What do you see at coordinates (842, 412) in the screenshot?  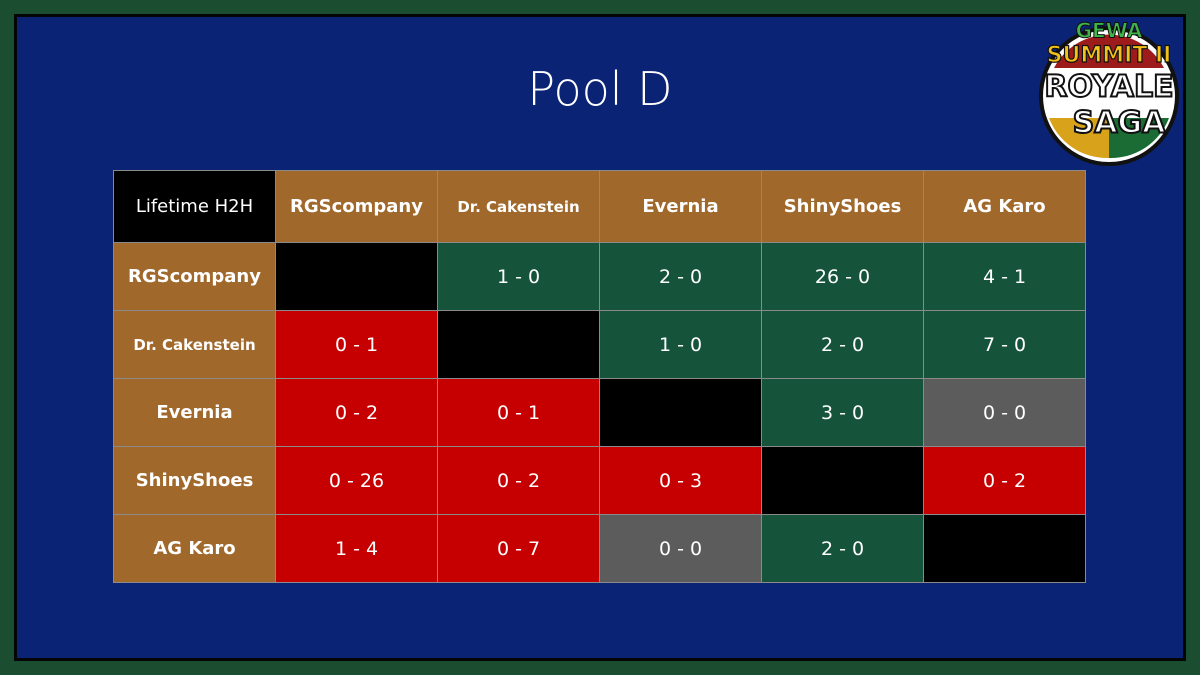 I see `record-cell: 3 - 0` at bounding box center [842, 412].